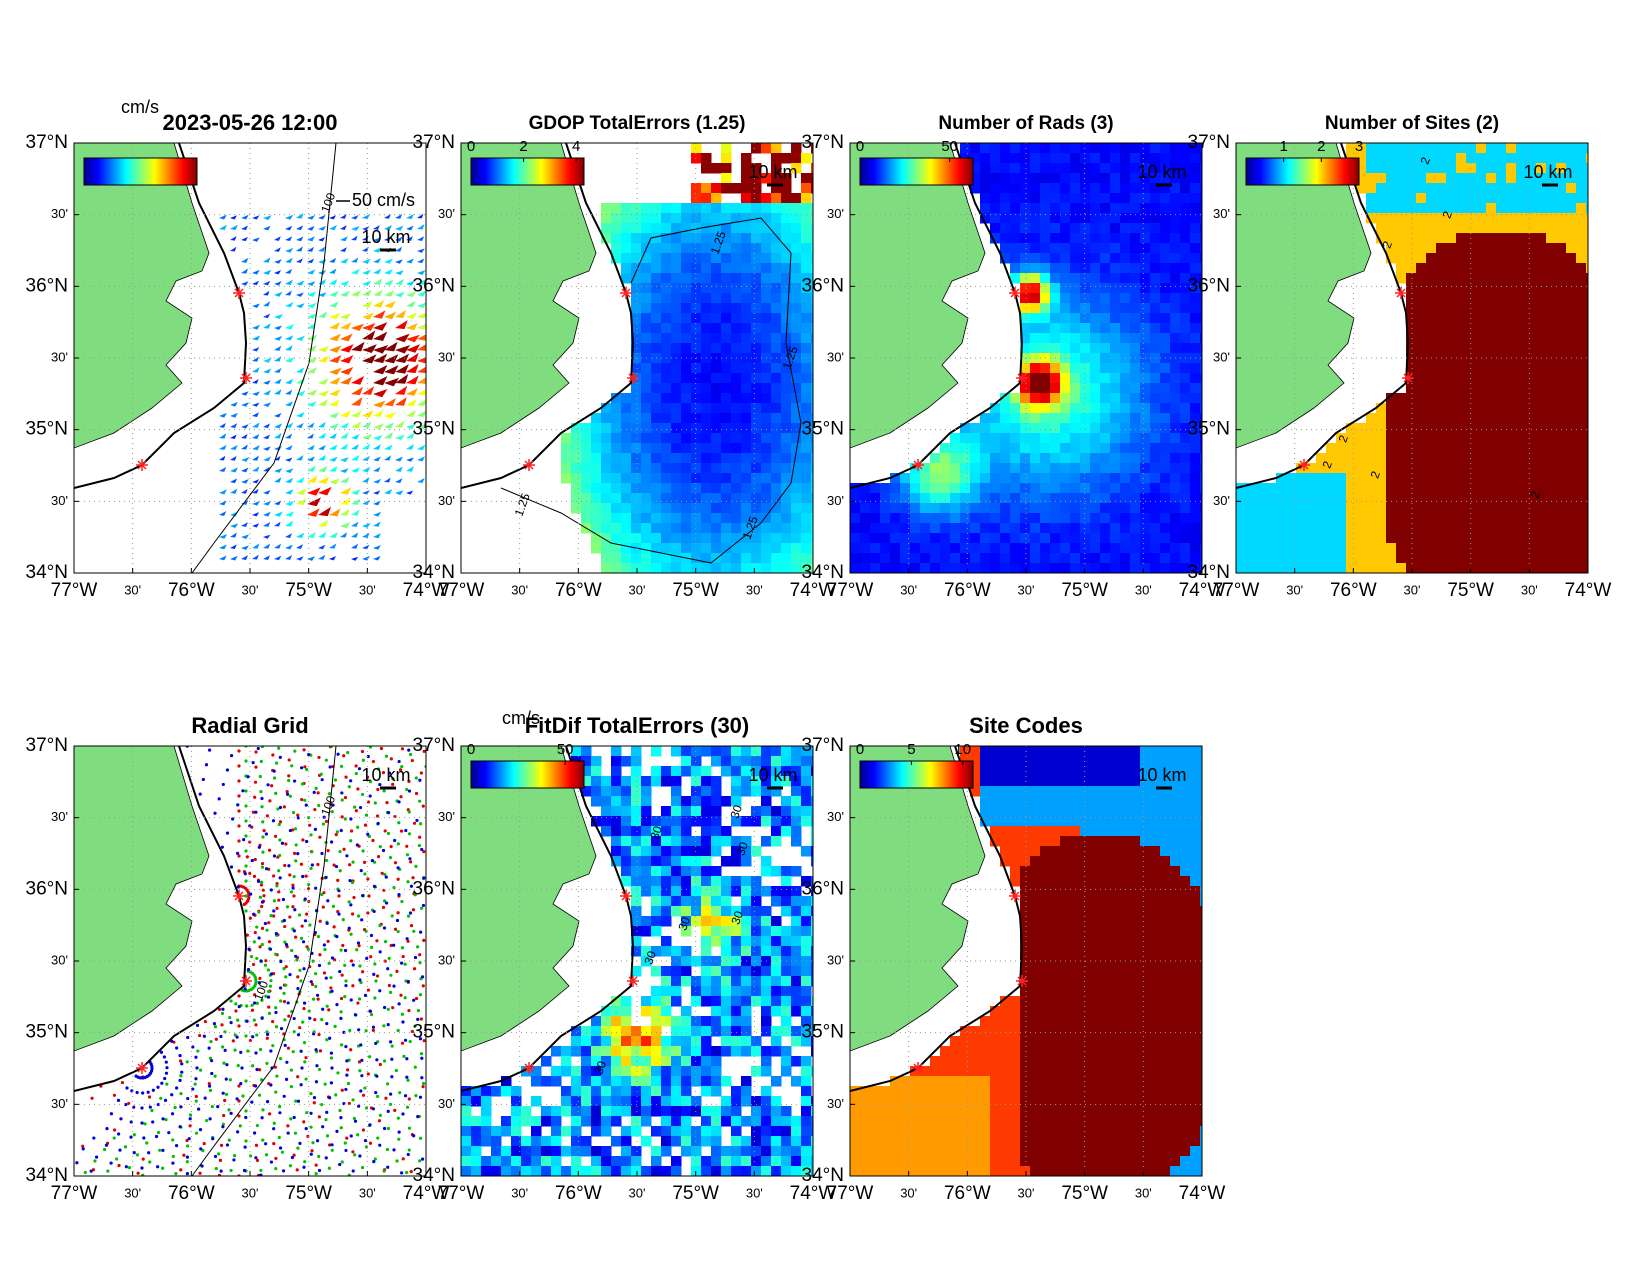 This screenshot has width=1650, height=1275. Describe the element at coordinates (918, 465) in the screenshot. I see `site-marker` at that location.